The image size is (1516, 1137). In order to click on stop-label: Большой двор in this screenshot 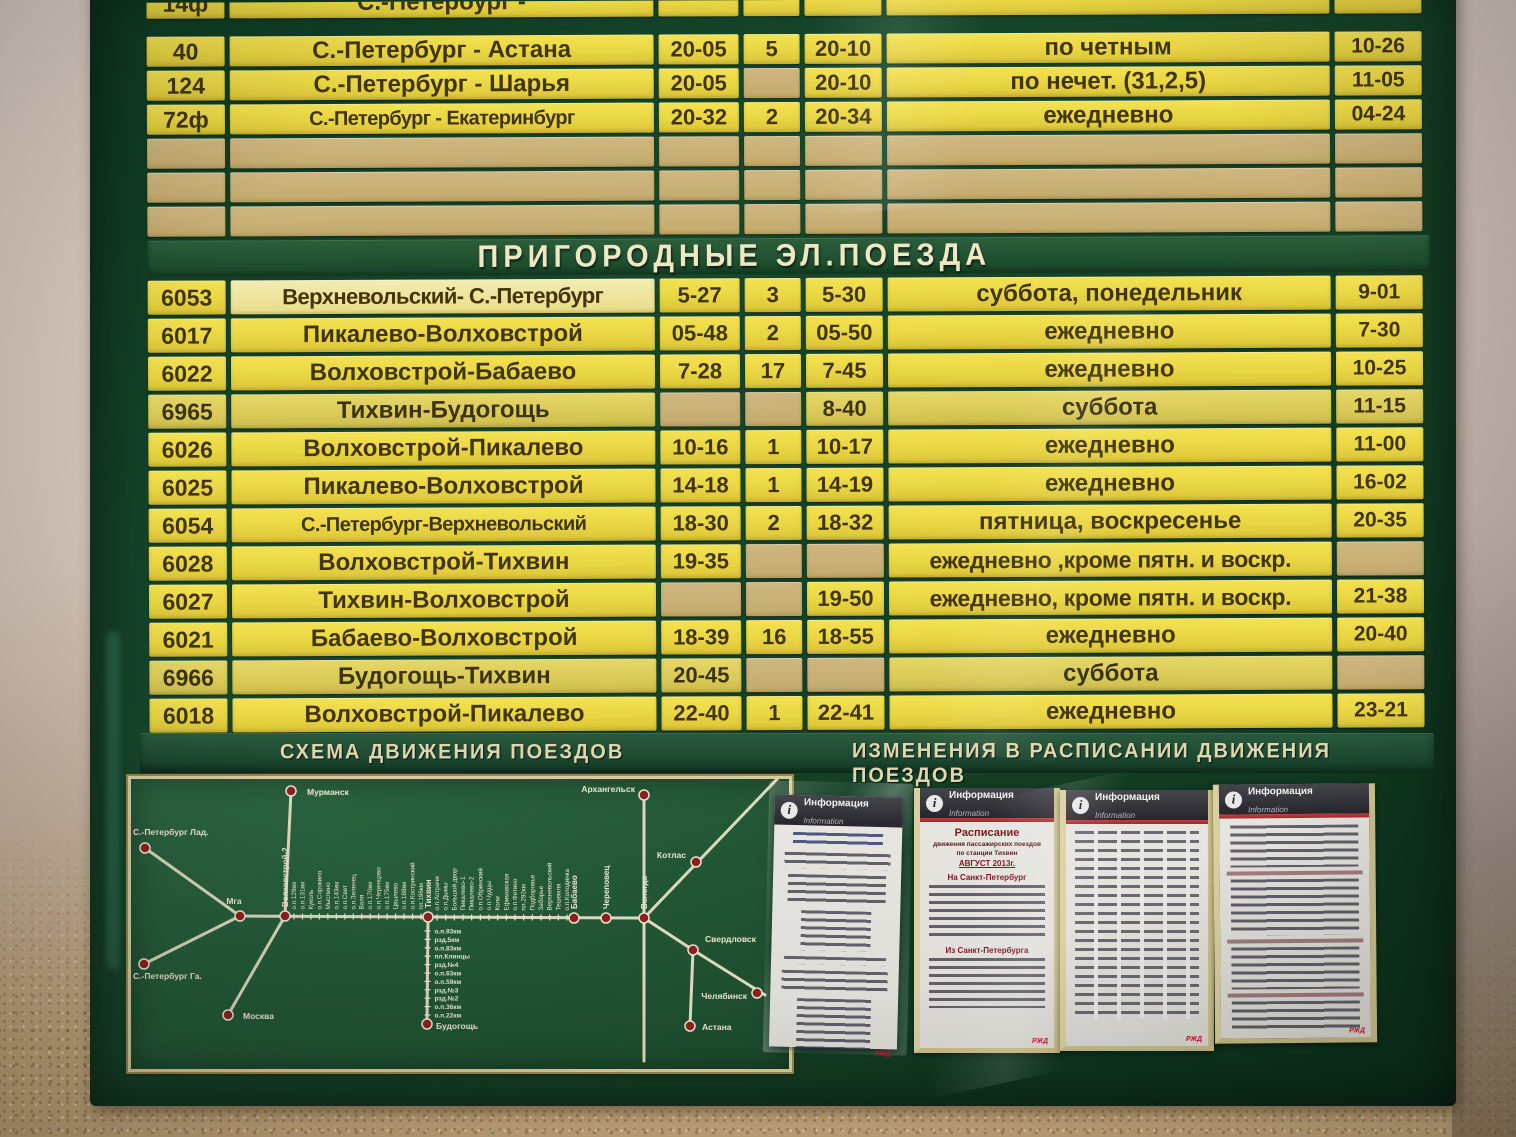, I will do `click(454, 889)`.